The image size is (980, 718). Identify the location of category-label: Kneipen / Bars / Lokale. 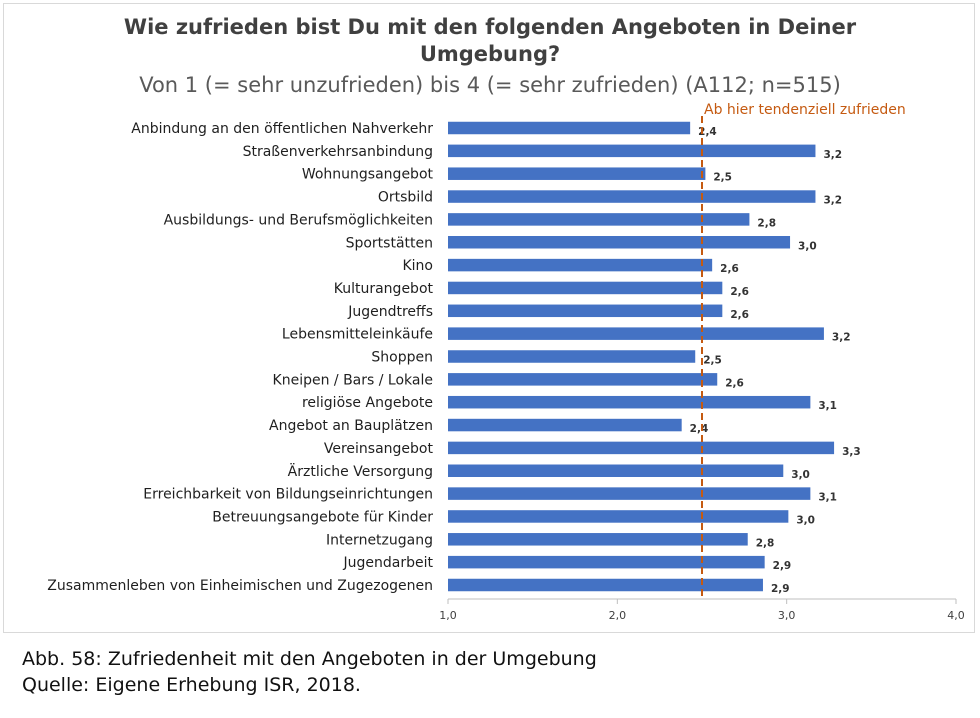
(353, 380).